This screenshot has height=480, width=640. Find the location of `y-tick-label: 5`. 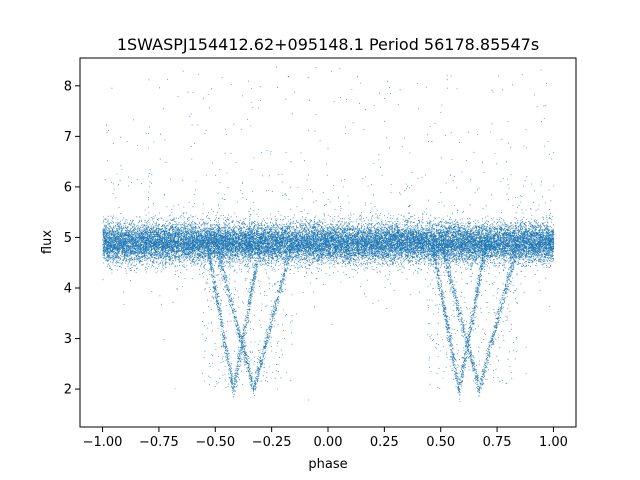

y-tick-label: 5 is located at coordinates (68, 238).